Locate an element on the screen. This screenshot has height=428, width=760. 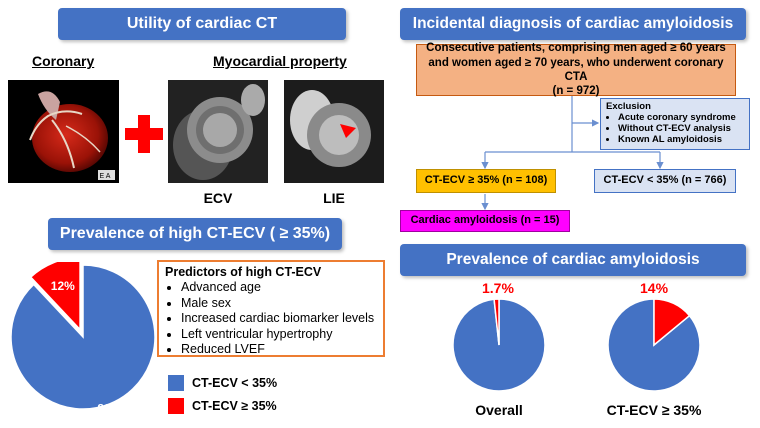
lie-slice-graphic is located at coordinates (334, 131).